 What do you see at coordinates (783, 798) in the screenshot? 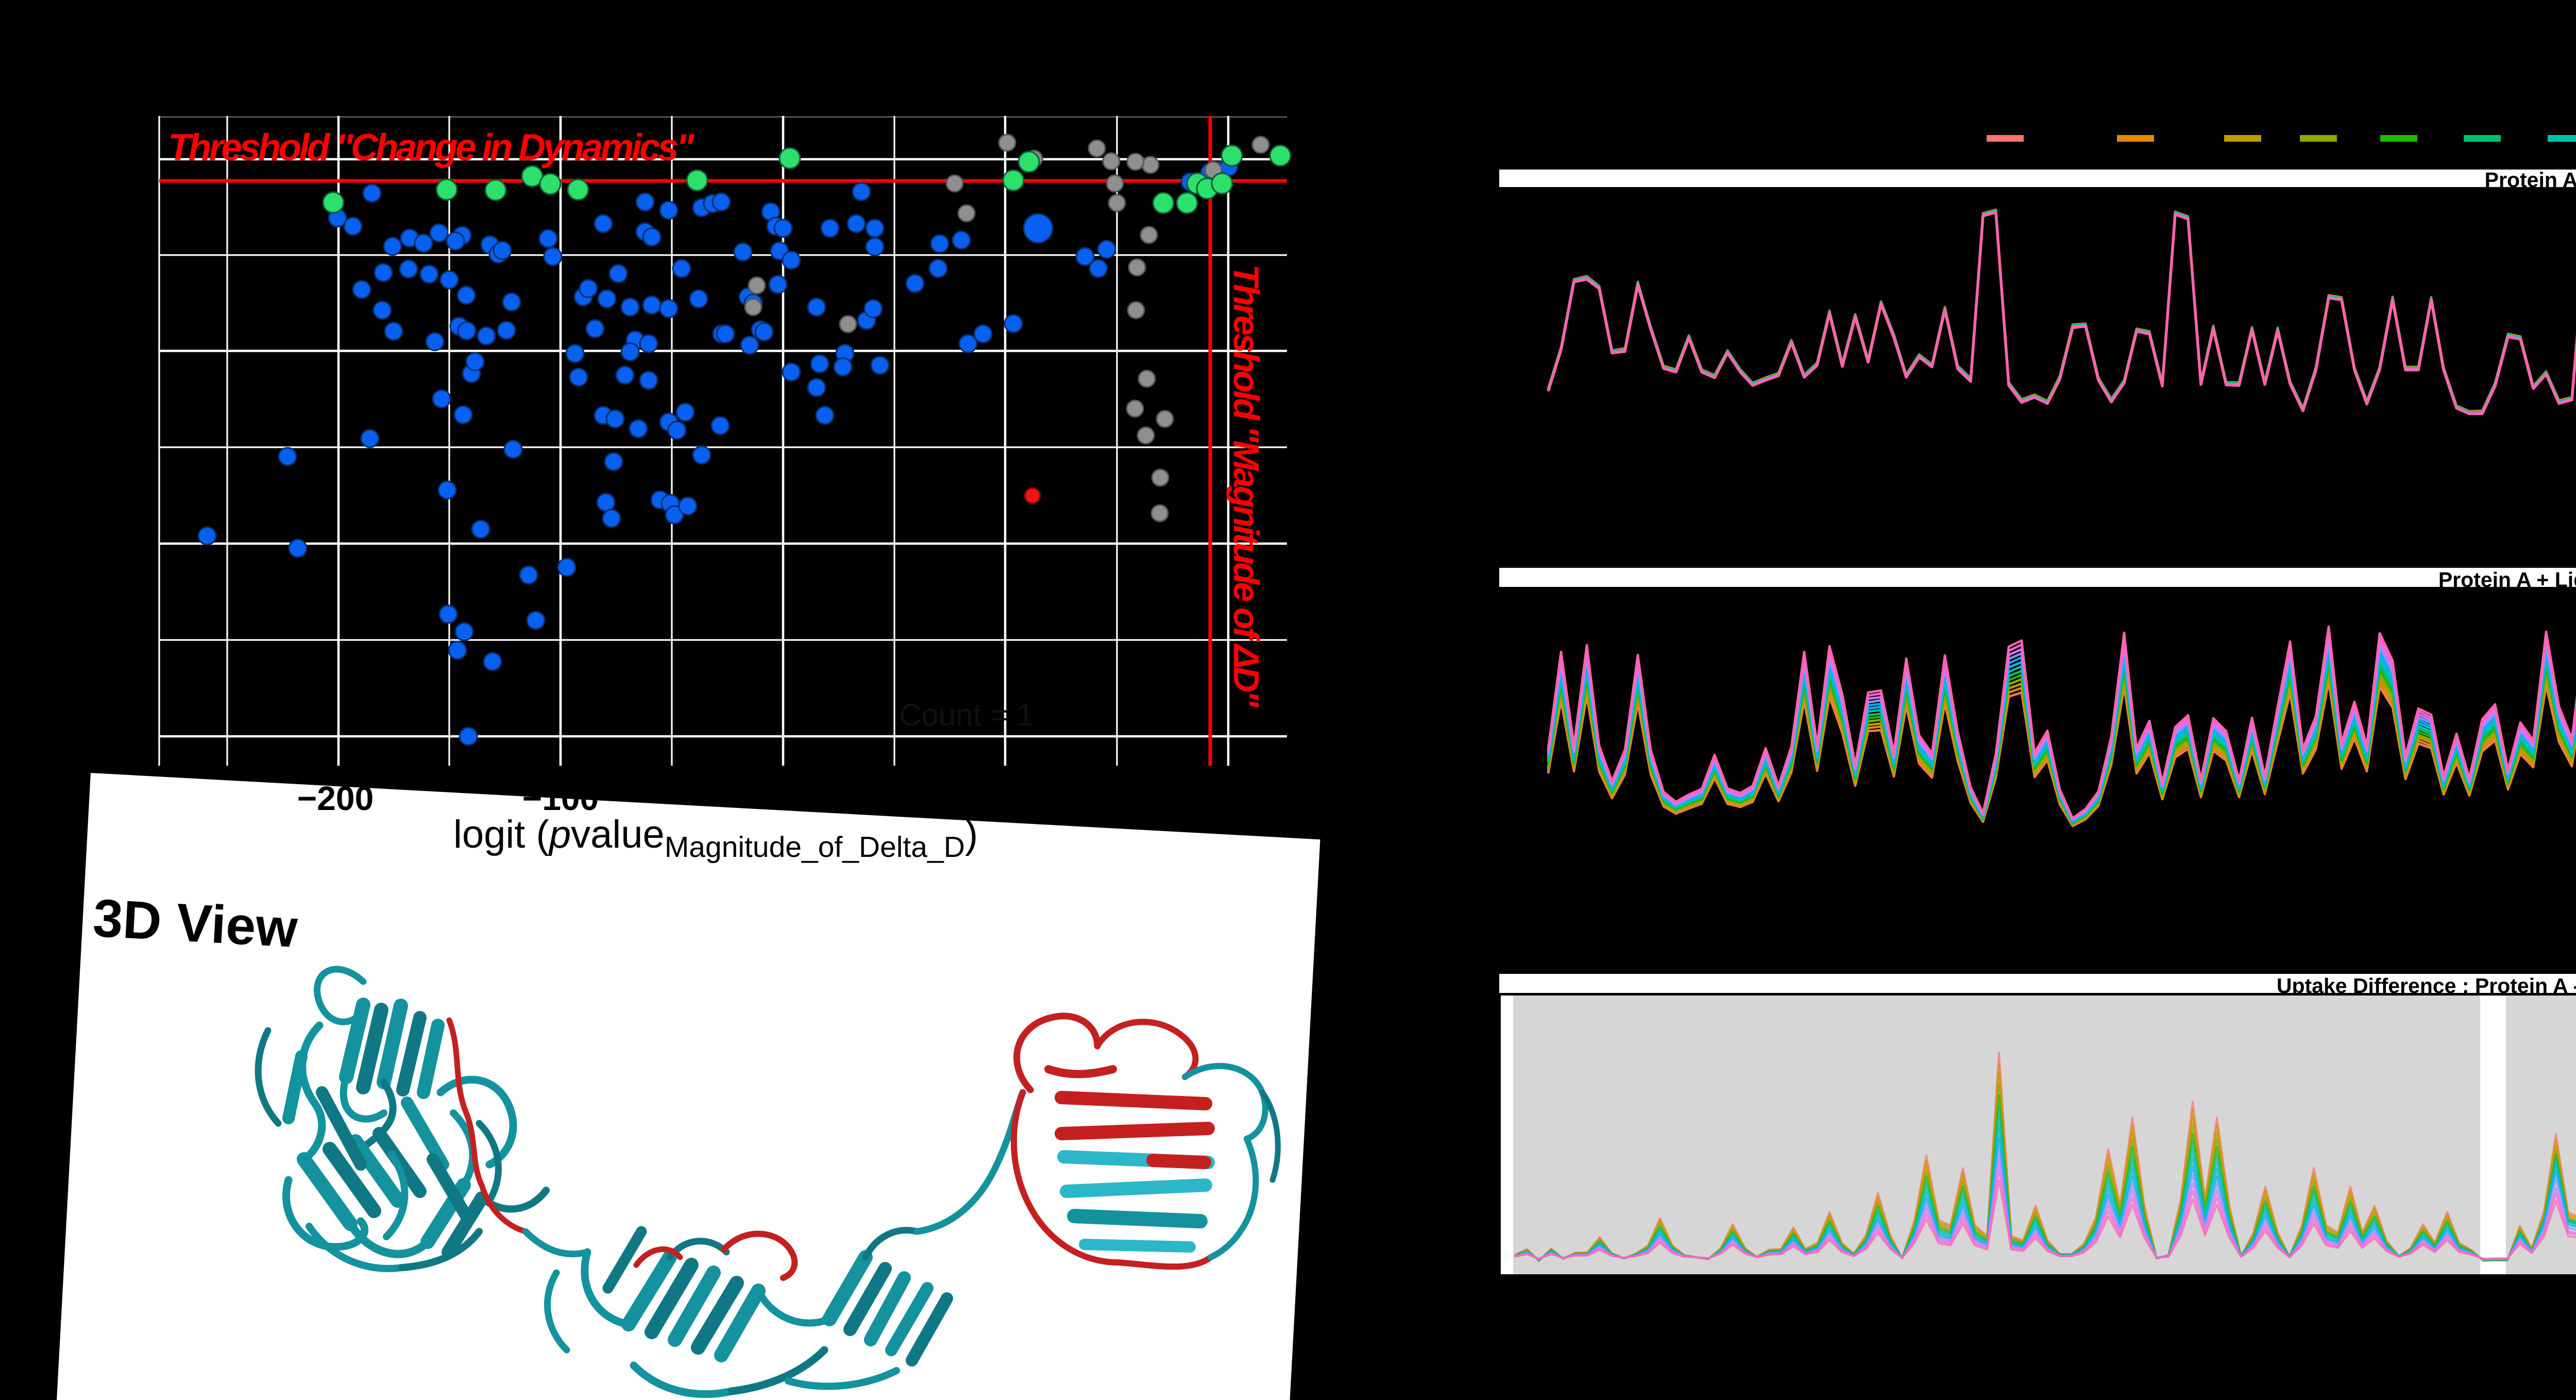
I see `svg-text: 0` at bounding box center [783, 798].